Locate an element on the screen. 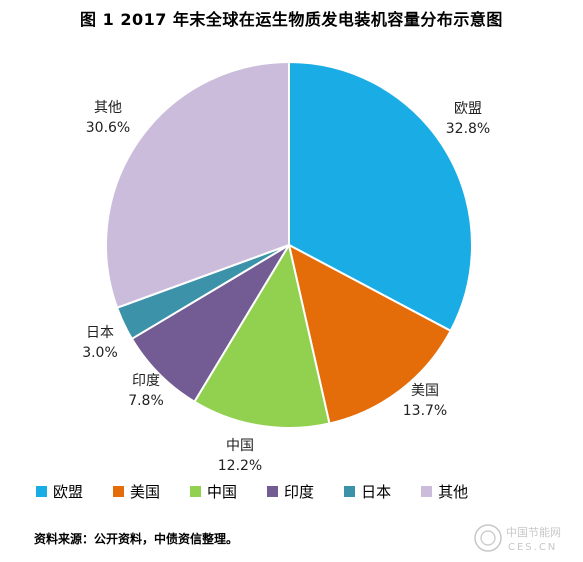 The height and width of the screenshot is (562, 583). chart-title: 图 1 2017 年末全球在运生物质发电装机容量分布示意图 is located at coordinates (291, 19).